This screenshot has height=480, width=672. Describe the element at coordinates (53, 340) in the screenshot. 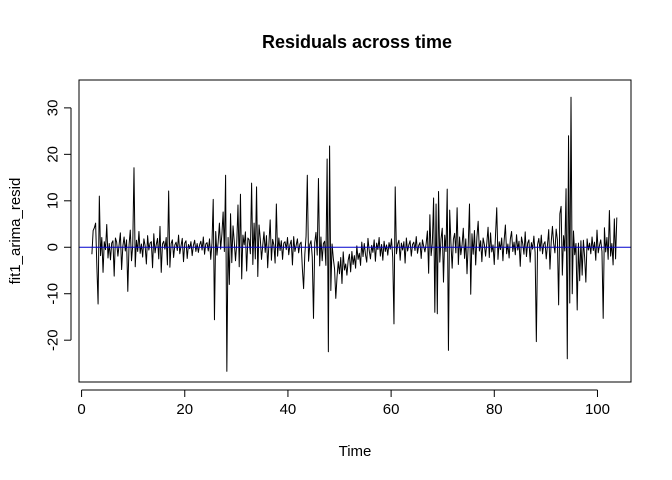

I see `y-tick-label: -20` at that location.